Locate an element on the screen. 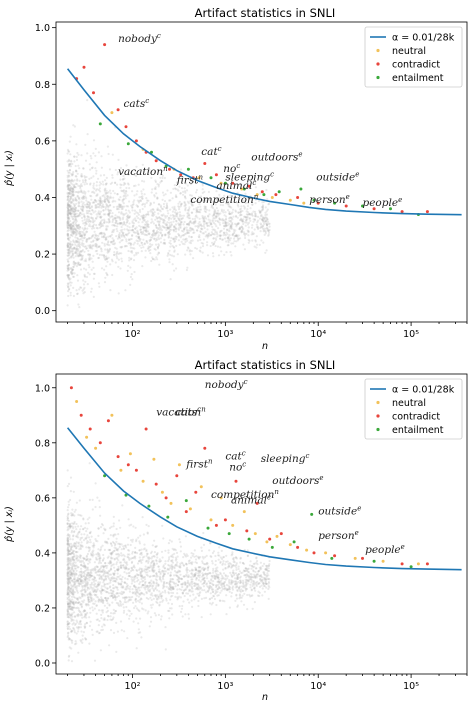 Image resolution: width=474 pixels, height=704 pixels. x-tick-label: 10⁵ is located at coordinates (411, 334).